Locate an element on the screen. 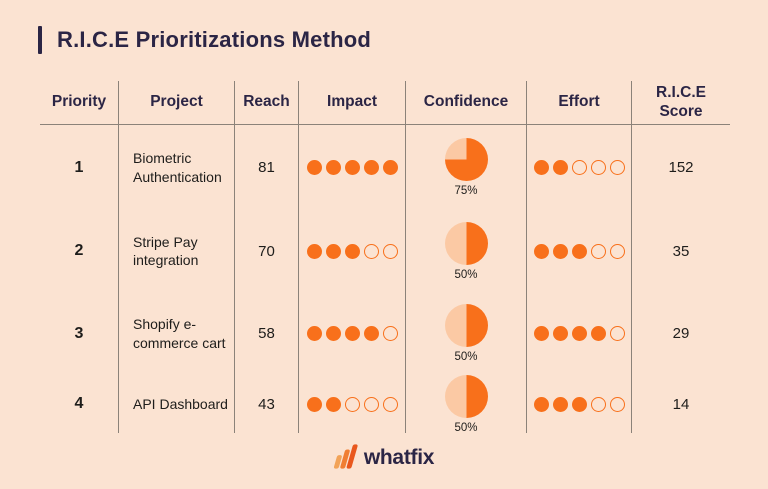 Image resolution: width=768 pixels, height=489 pixels. confidence-pie-group: 75% is located at coordinates (466, 167).